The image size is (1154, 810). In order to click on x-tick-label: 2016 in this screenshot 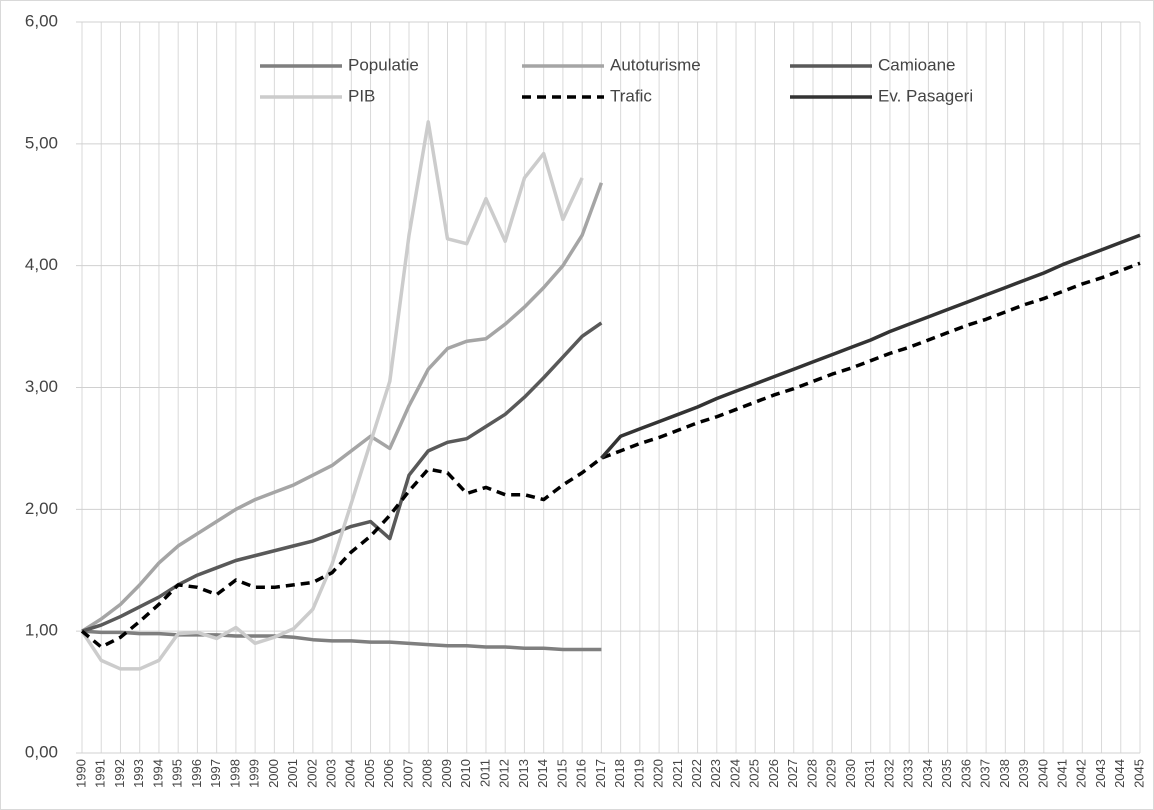, I will do `click(581, 773)`.